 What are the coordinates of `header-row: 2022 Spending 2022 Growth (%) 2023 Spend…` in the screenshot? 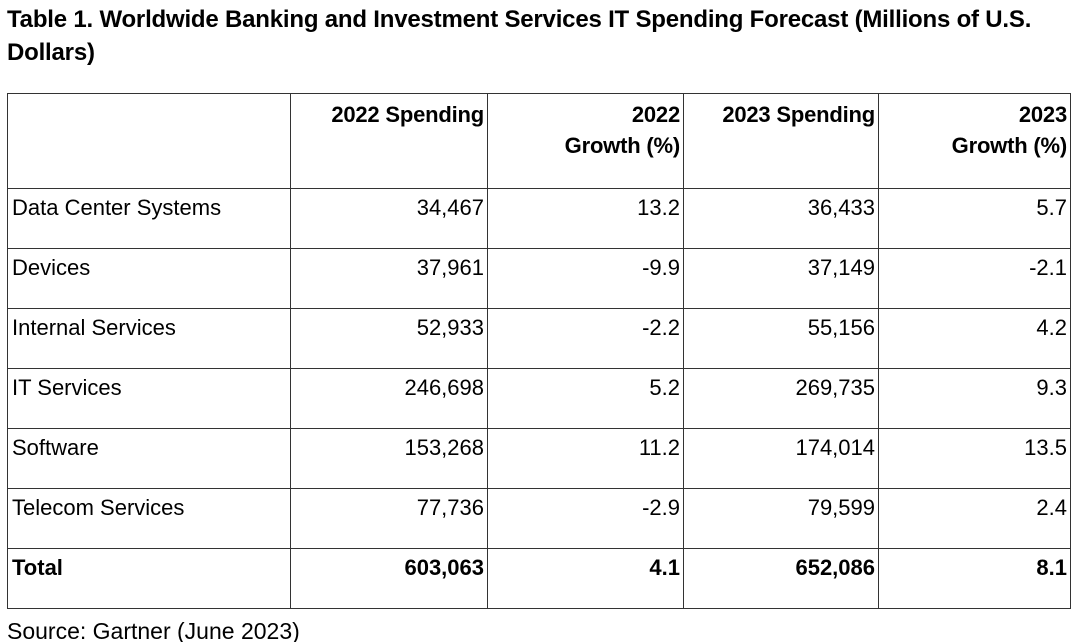 It's located at (539, 141).